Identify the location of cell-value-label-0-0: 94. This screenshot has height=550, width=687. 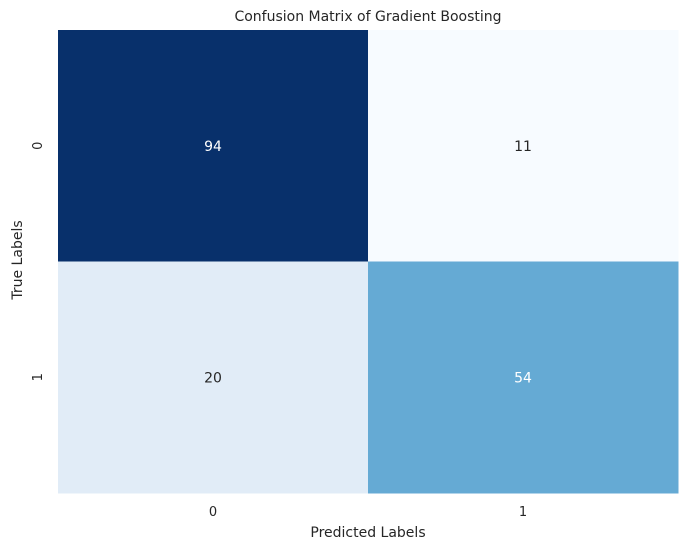
(213, 147).